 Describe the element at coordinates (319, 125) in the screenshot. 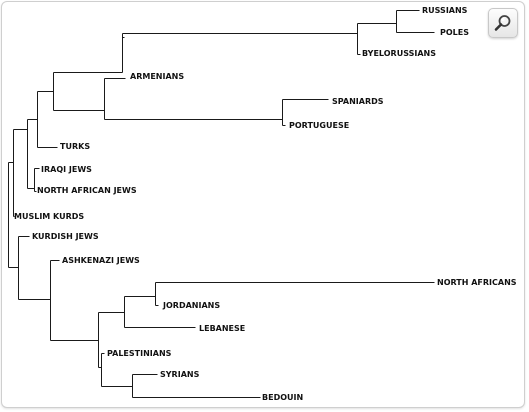

I see `leaf-label-portuguese: PORTUGUESE` at that location.